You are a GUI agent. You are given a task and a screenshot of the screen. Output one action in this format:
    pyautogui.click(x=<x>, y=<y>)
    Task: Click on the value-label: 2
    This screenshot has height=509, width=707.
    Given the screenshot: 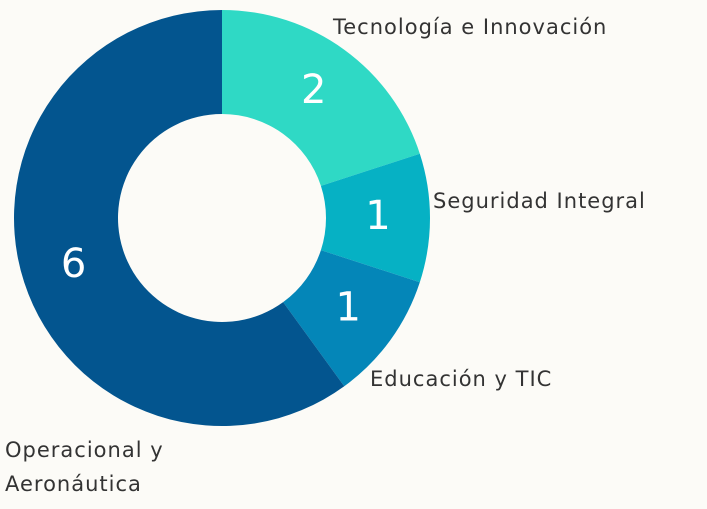 What is the action you would take?
    pyautogui.click(x=313, y=90)
    